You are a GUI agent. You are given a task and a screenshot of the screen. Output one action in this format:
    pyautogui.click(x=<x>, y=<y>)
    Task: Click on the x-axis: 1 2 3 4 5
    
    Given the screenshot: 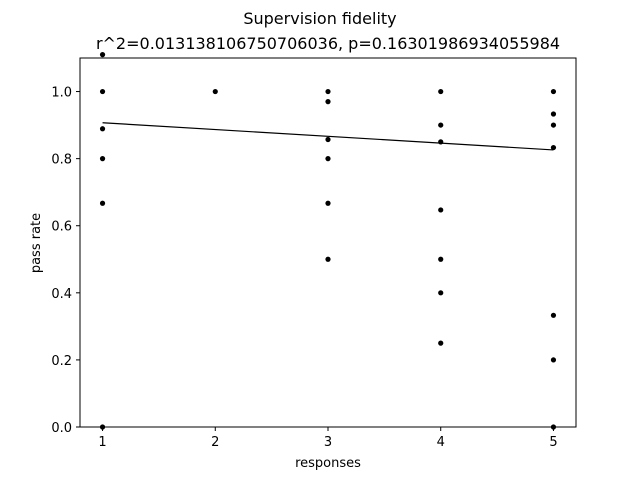 What is the action you would take?
    pyautogui.click(x=328, y=438)
    